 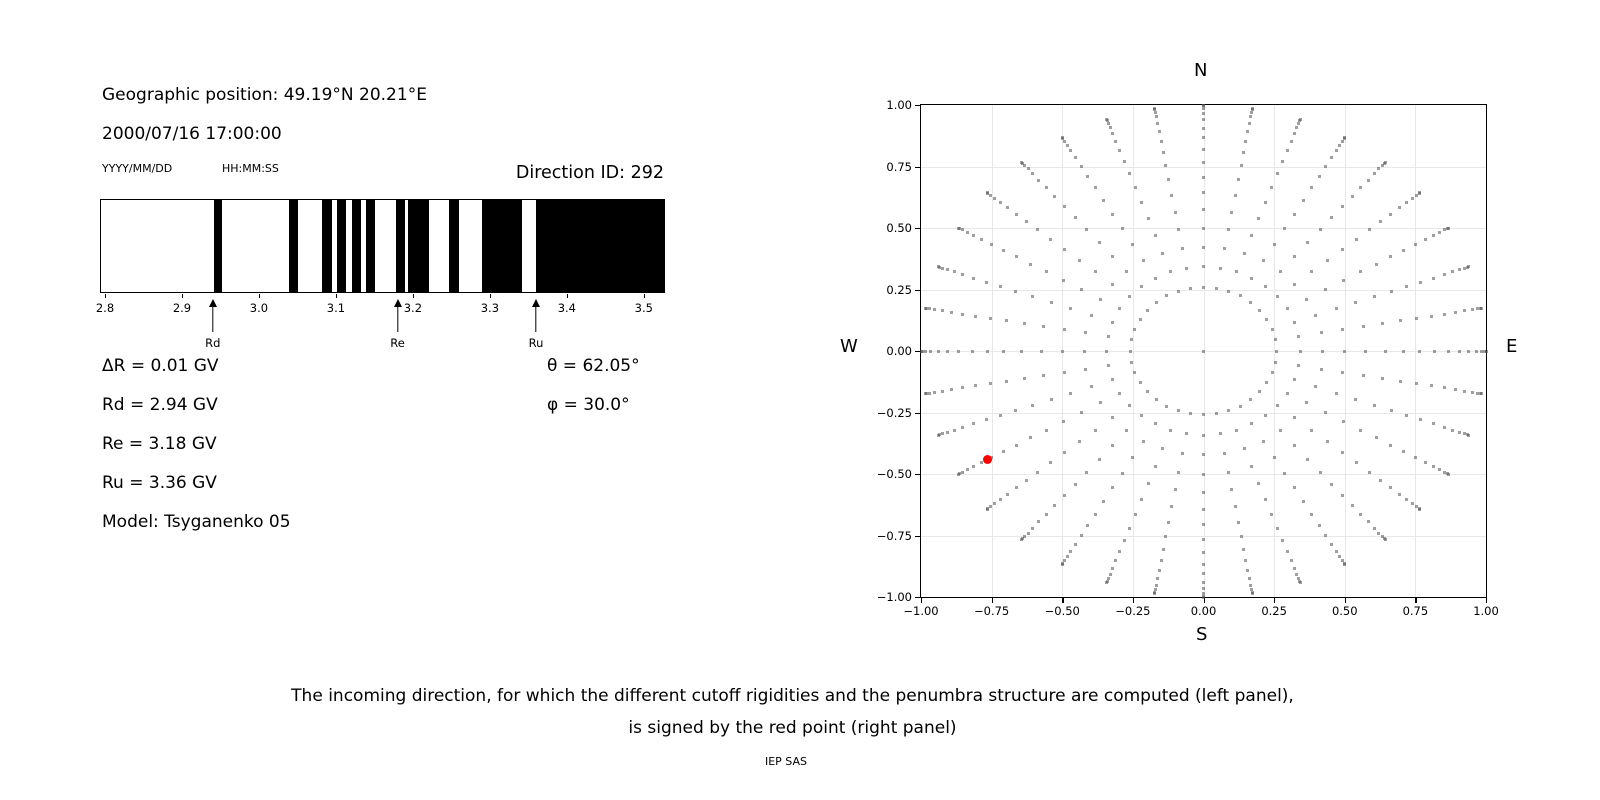 What do you see at coordinates (397, 319) in the screenshot?
I see `marker-arrow-line` at bounding box center [397, 319].